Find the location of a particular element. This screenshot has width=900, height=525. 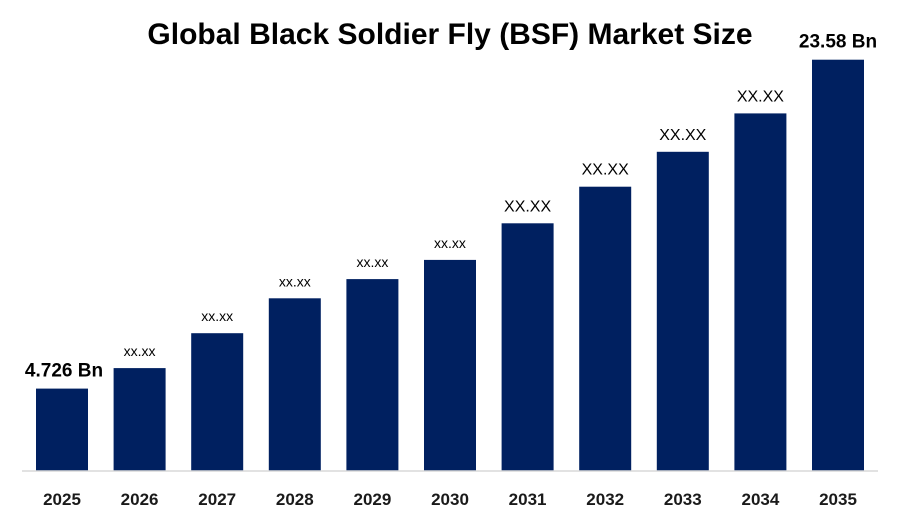

x-tick-label-2025: 2025 is located at coordinates (62, 499).